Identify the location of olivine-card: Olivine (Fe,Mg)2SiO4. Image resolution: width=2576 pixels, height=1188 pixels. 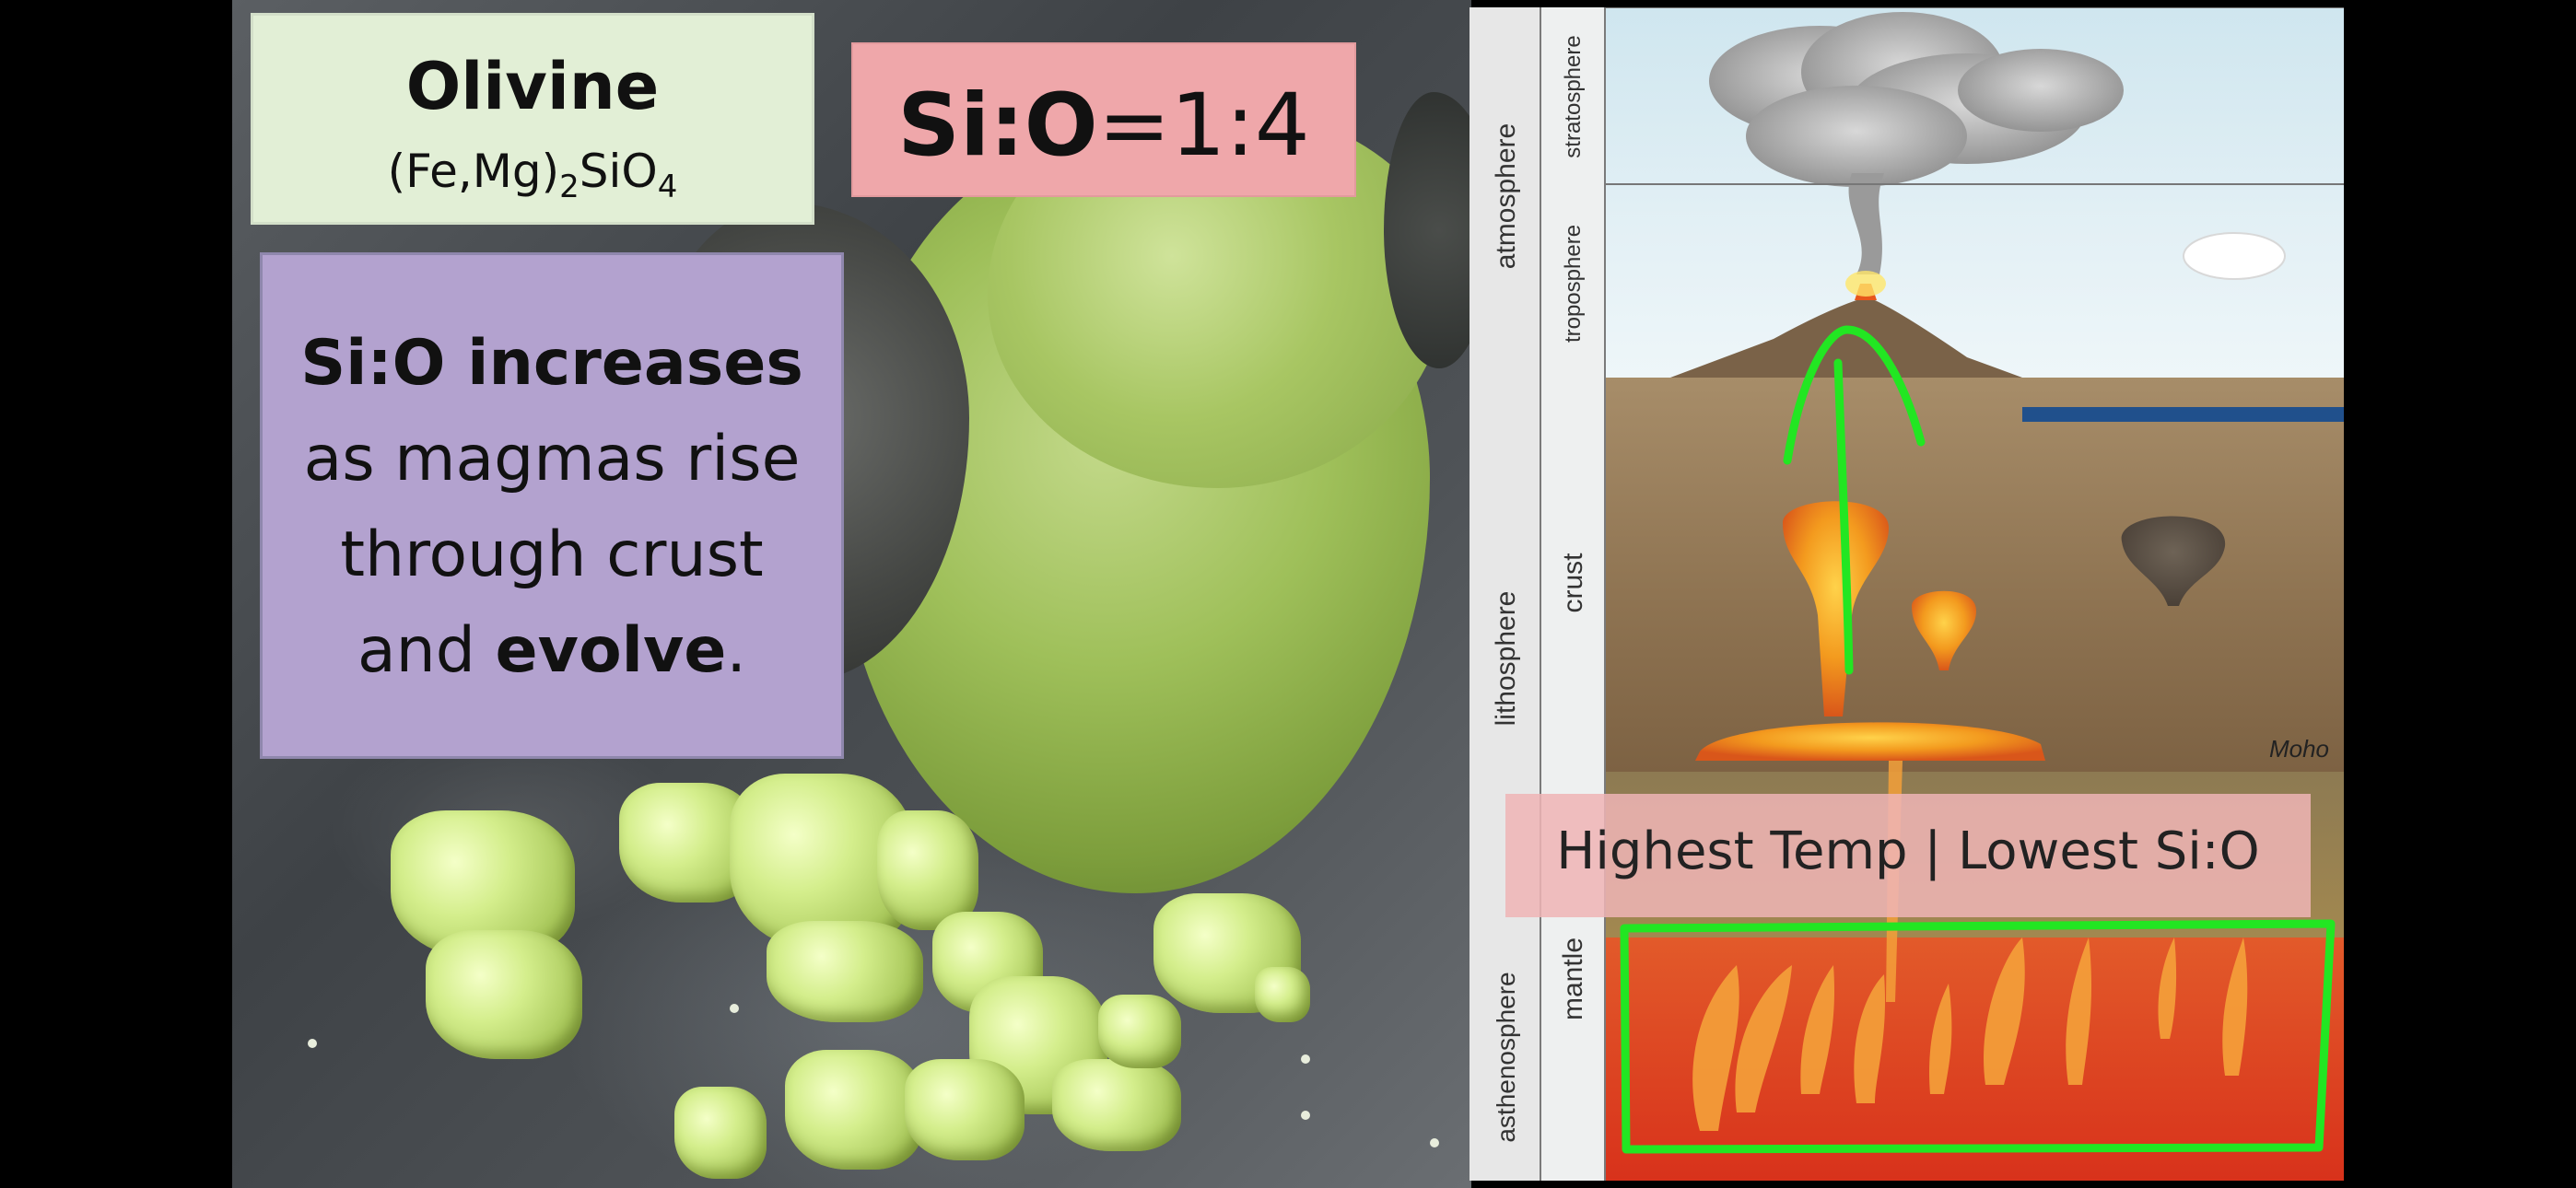
(532, 119).